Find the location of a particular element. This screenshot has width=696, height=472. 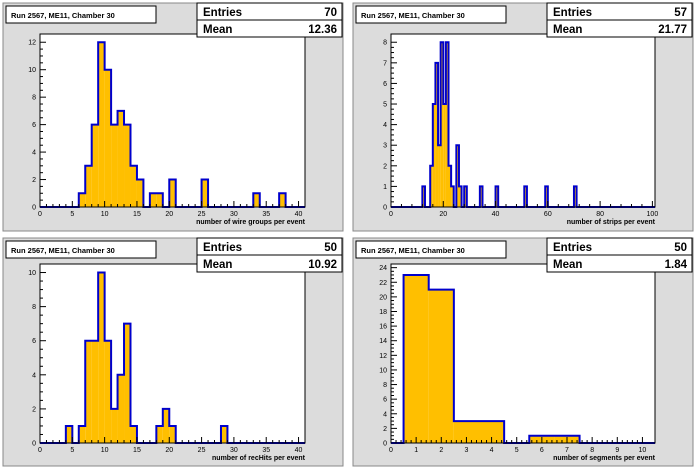

x-tick-label: 35 is located at coordinates (266, 450).